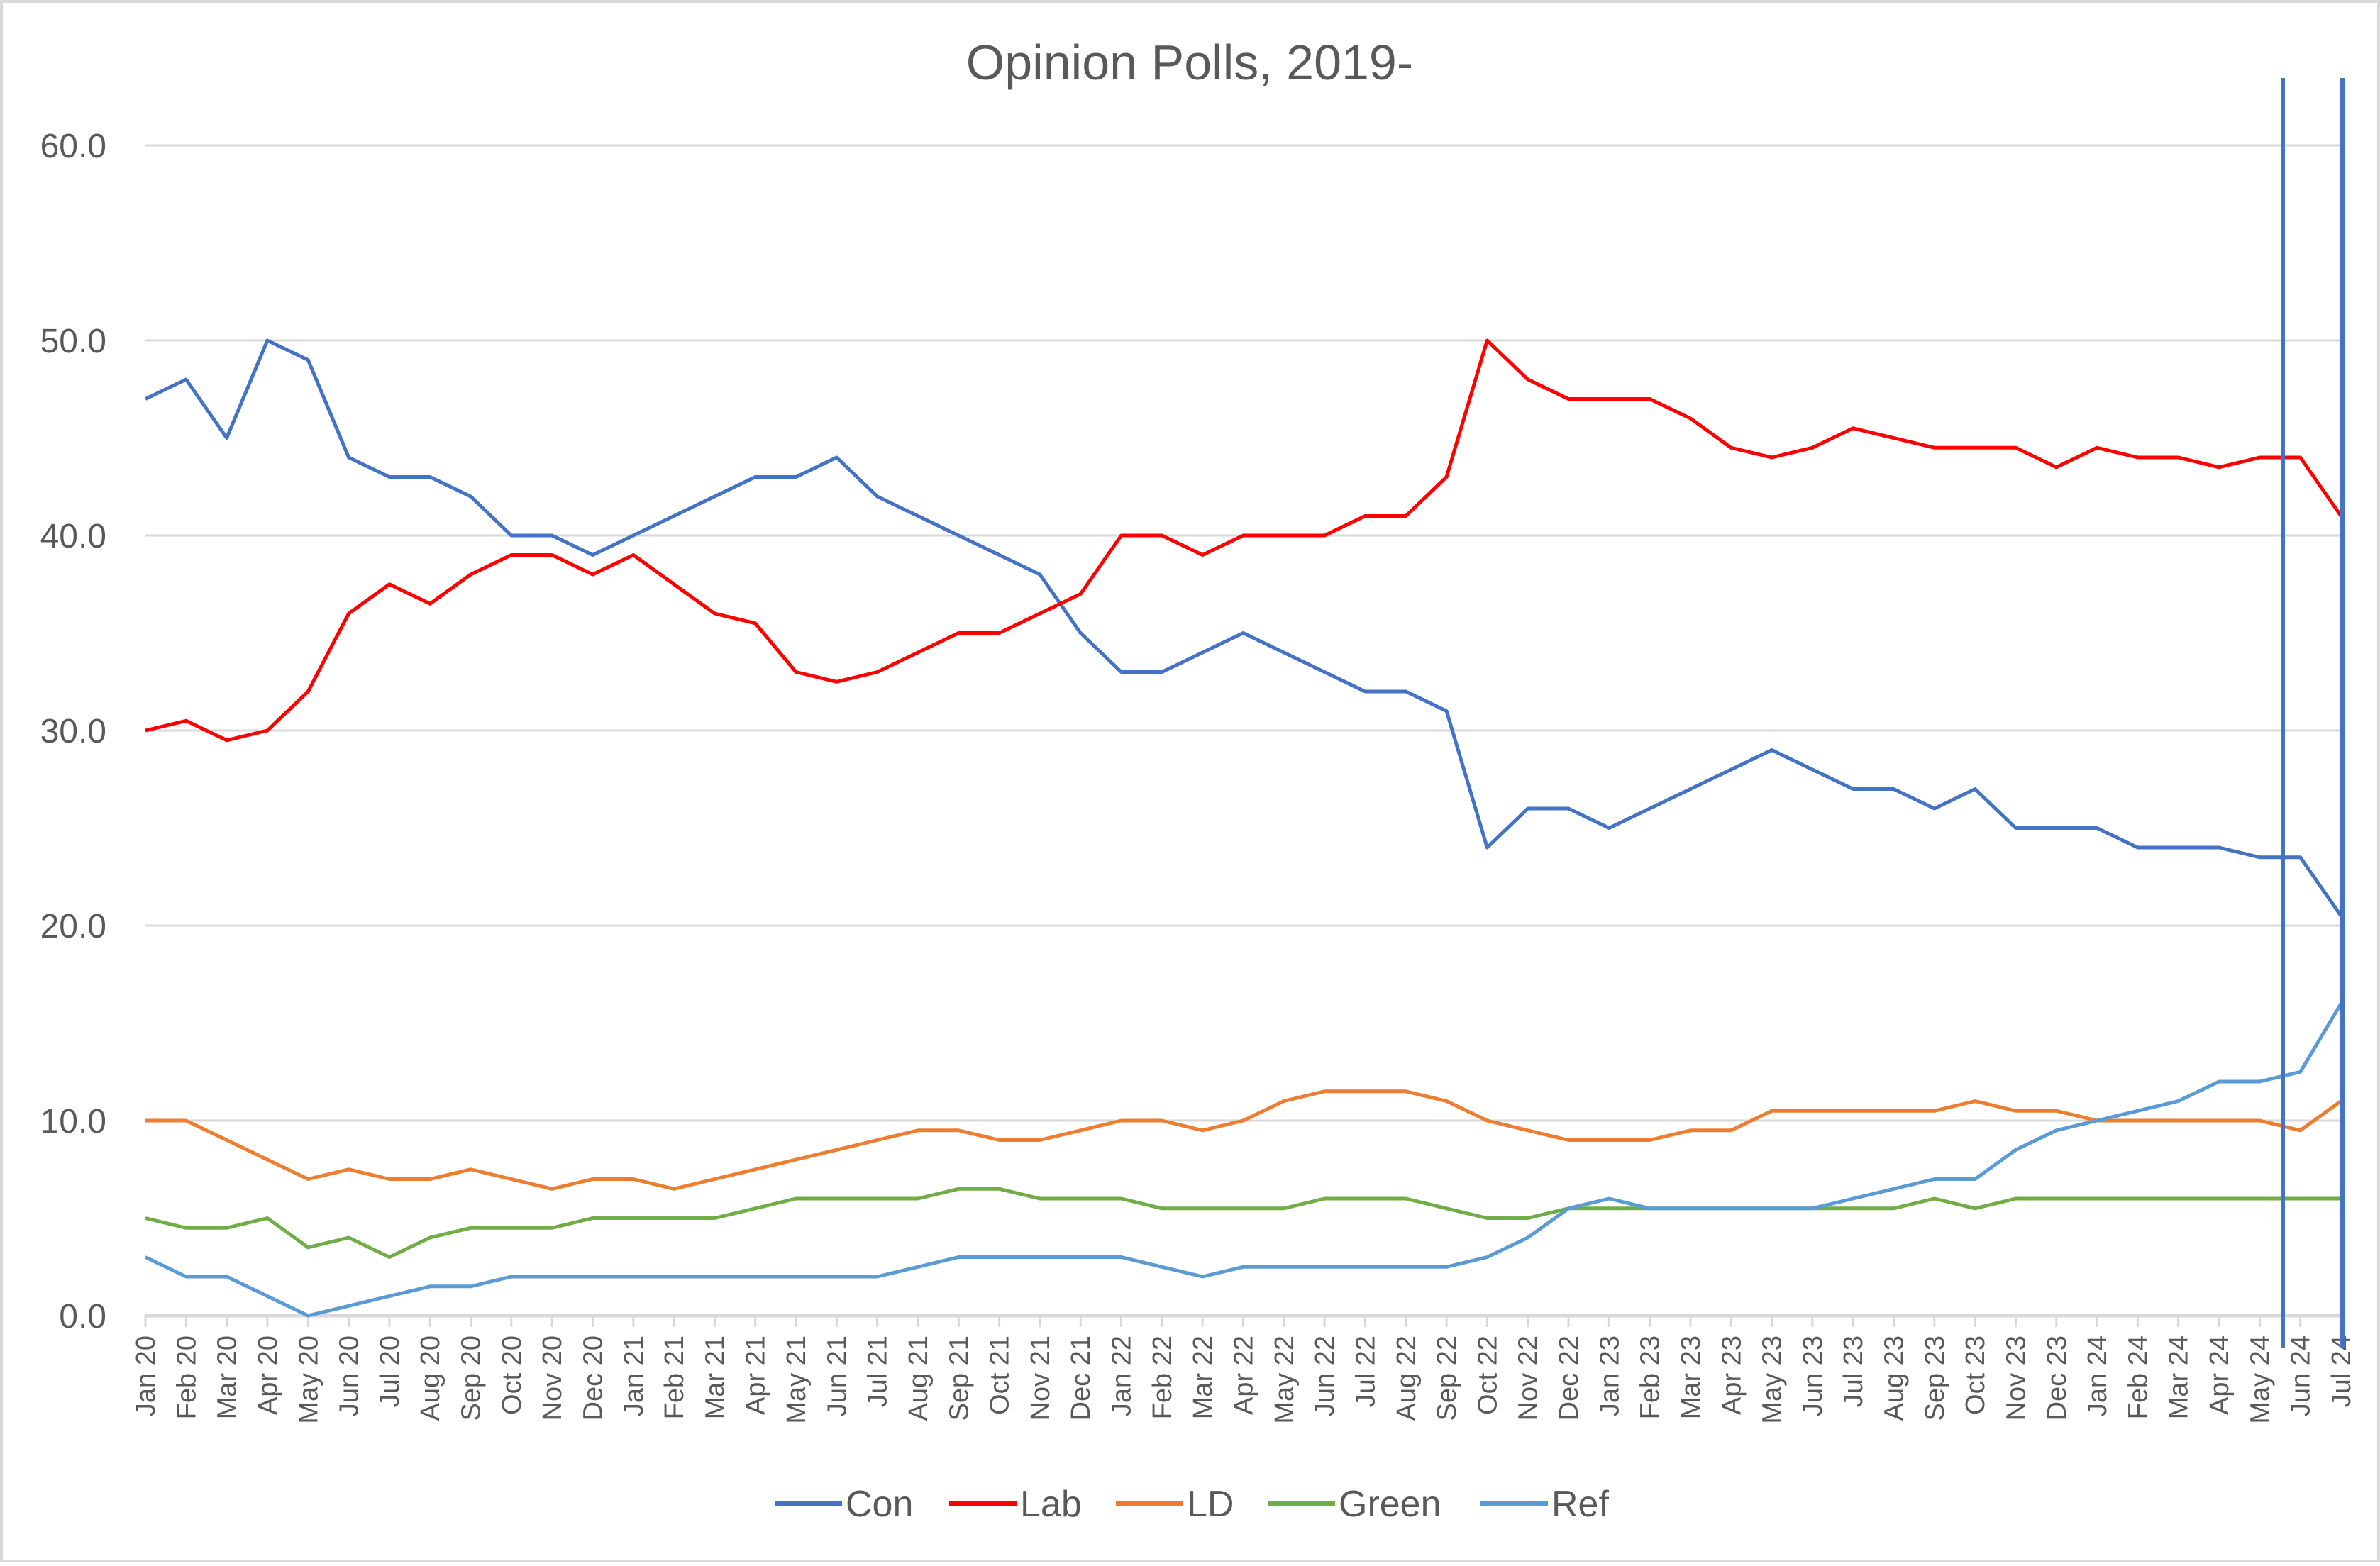 The width and height of the screenshot is (2380, 1566). What do you see at coordinates (308, 1379) in the screenshot?
I see `x-tick-label: May 20` at bounding box center [308, 1379].